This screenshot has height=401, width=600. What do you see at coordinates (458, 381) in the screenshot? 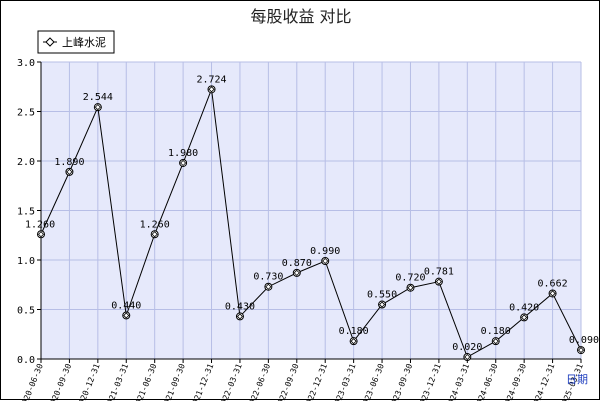
I see `x-tick-label: 2024-03-31` at bounding box center [458, 381].